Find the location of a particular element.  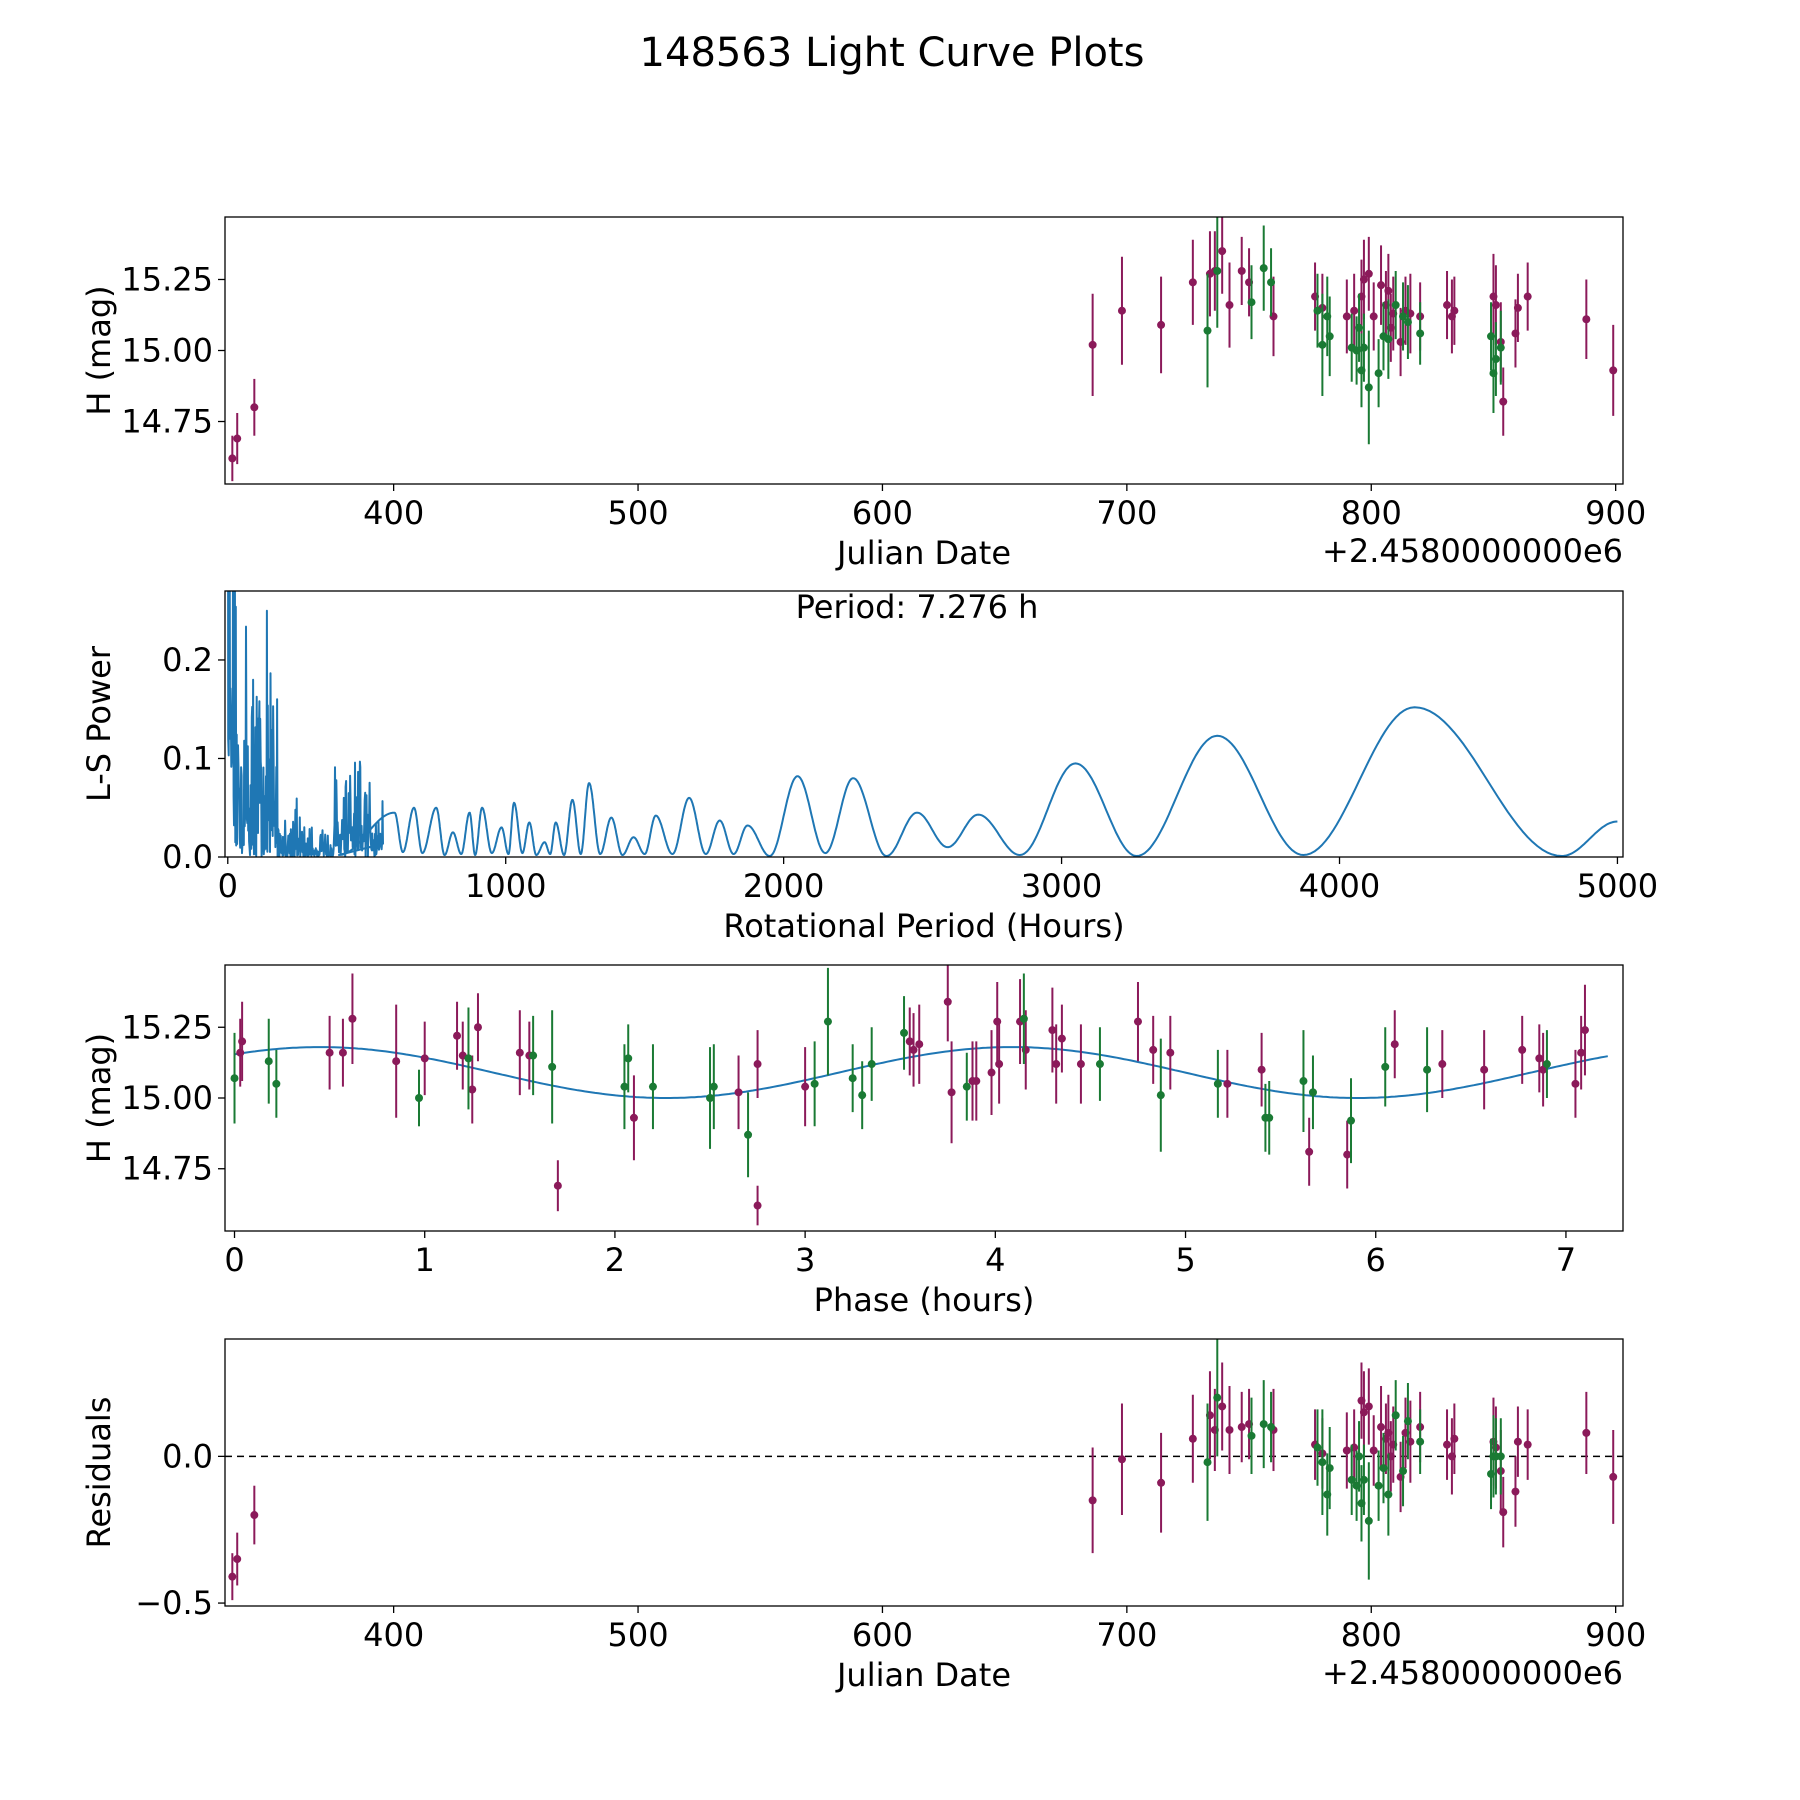

y-axis-label: Residuals is located at coordinates (99, 1473).